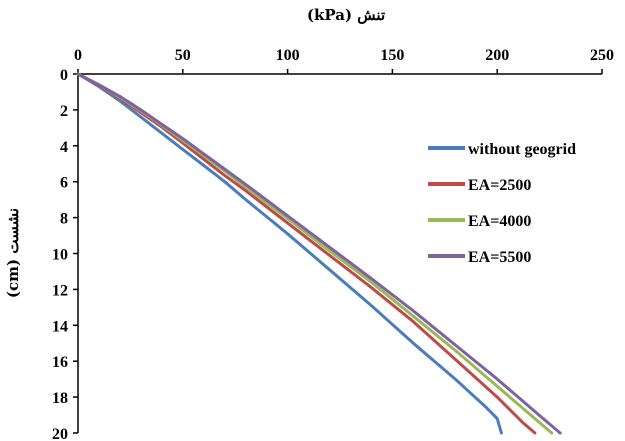 The image size is (625, 441). I want to click on x-tick-label: 100, so click(288, 55).